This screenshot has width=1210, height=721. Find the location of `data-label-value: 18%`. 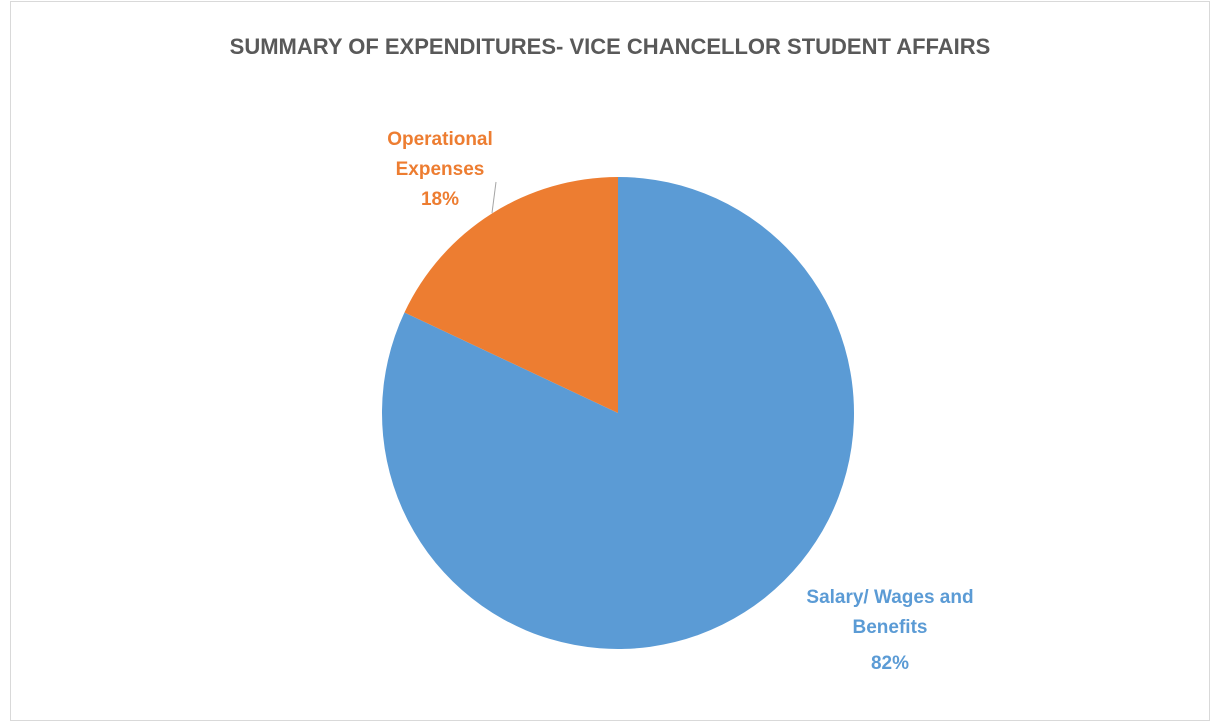

data-label-value: 18% is located at coordinates (440, 199).